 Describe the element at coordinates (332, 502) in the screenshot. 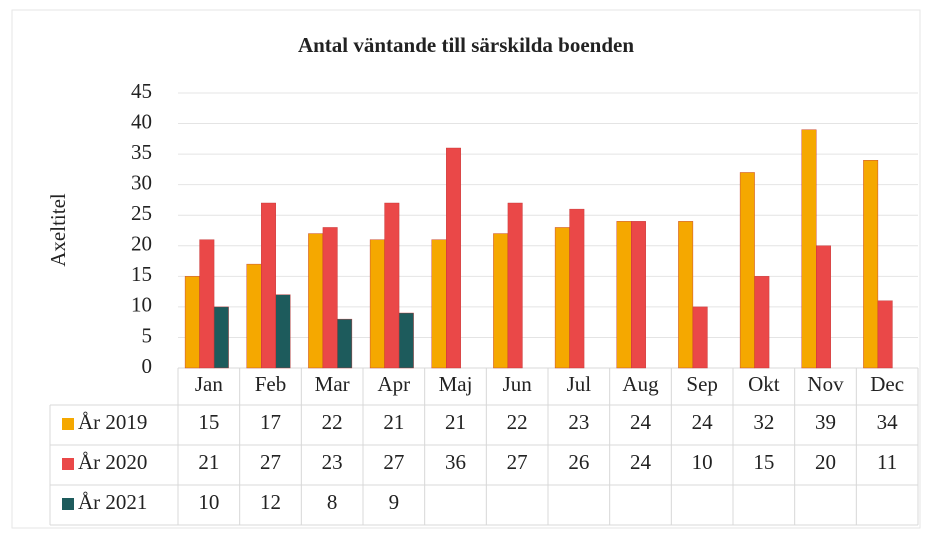

I see `table-value: 8` at that location.